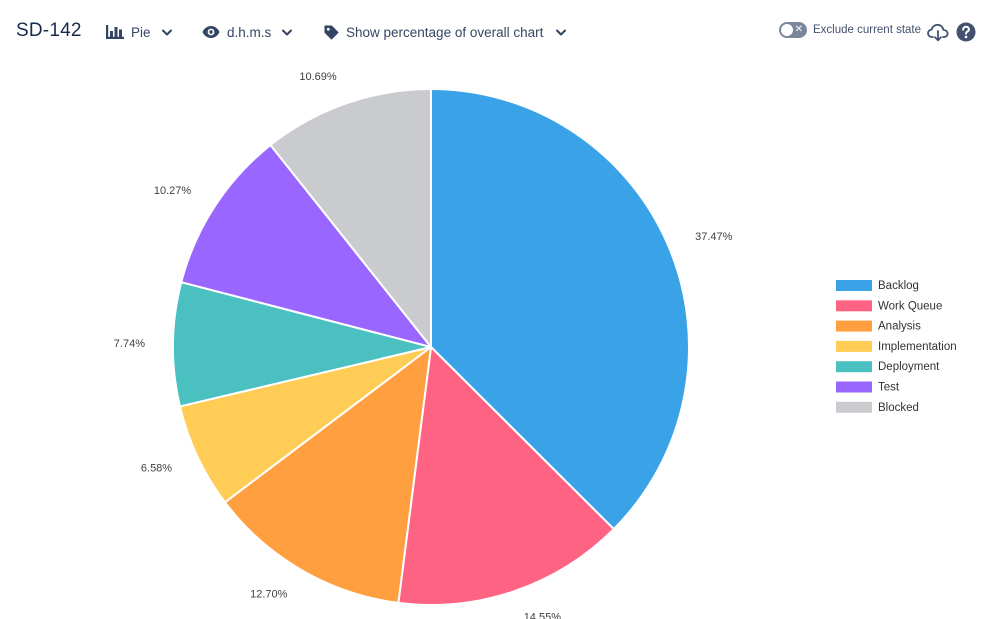 This screenshot has height=619, width=999. What do you see at coordinates (714, 237) in the screenshot?
I see `pie-slice-label-backlog: 37.47%` at bounding box center [714, 237].